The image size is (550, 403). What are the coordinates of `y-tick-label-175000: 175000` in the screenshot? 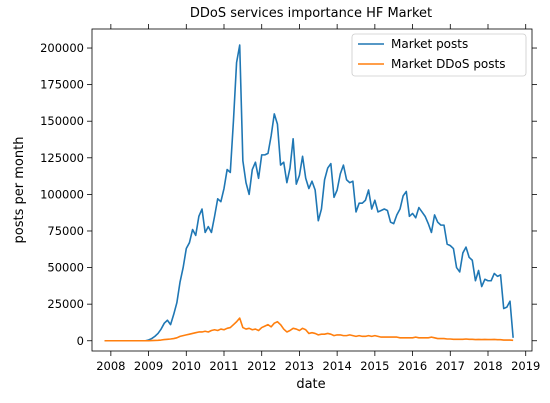 It's located at (62, 85).